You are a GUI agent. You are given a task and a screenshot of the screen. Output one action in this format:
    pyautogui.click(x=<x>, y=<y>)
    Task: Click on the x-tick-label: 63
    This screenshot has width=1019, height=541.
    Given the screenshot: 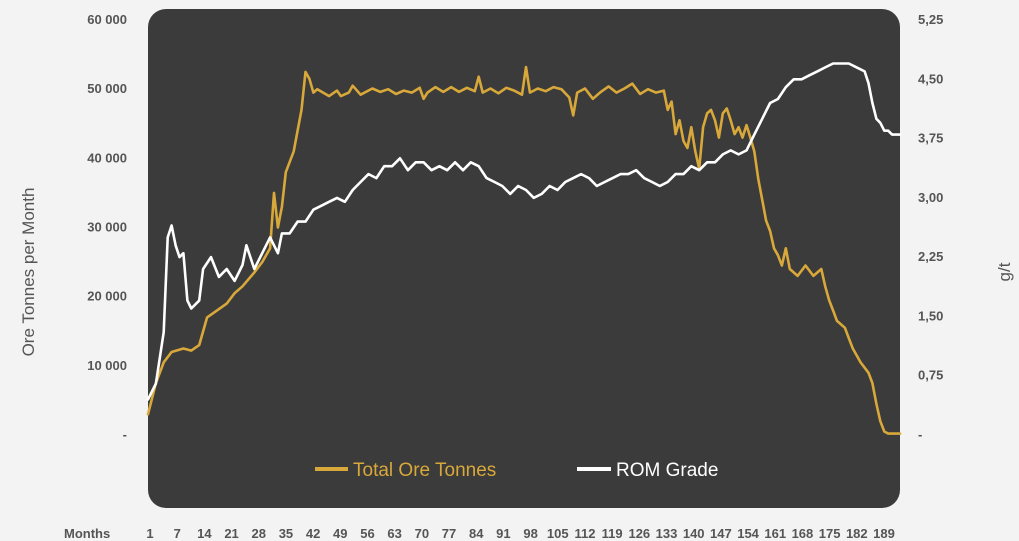 What is the action you would take?
    pyautogui.click(x=394, y=533)
    